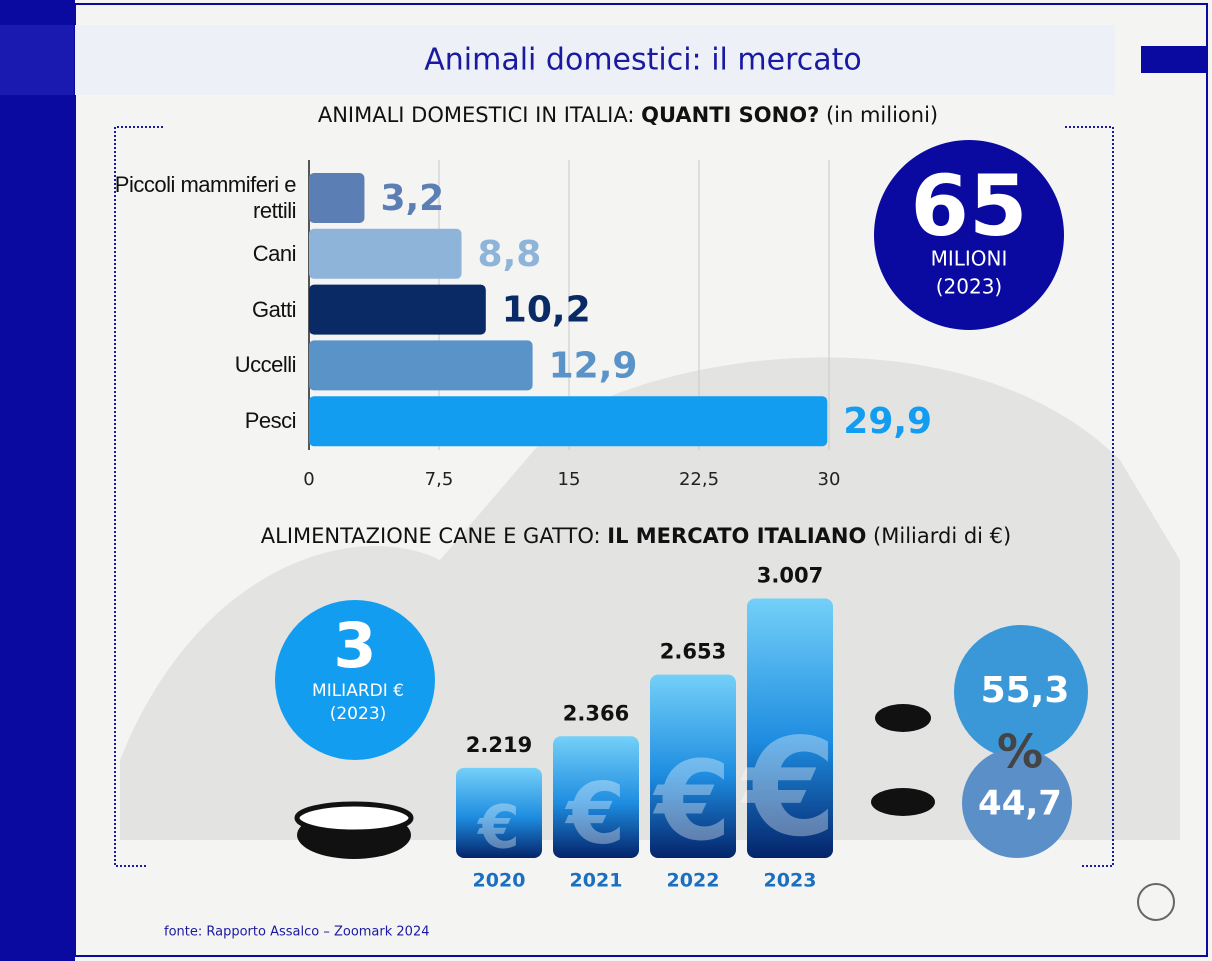  I want to click on value-label: 3.007, so click(790, 575).